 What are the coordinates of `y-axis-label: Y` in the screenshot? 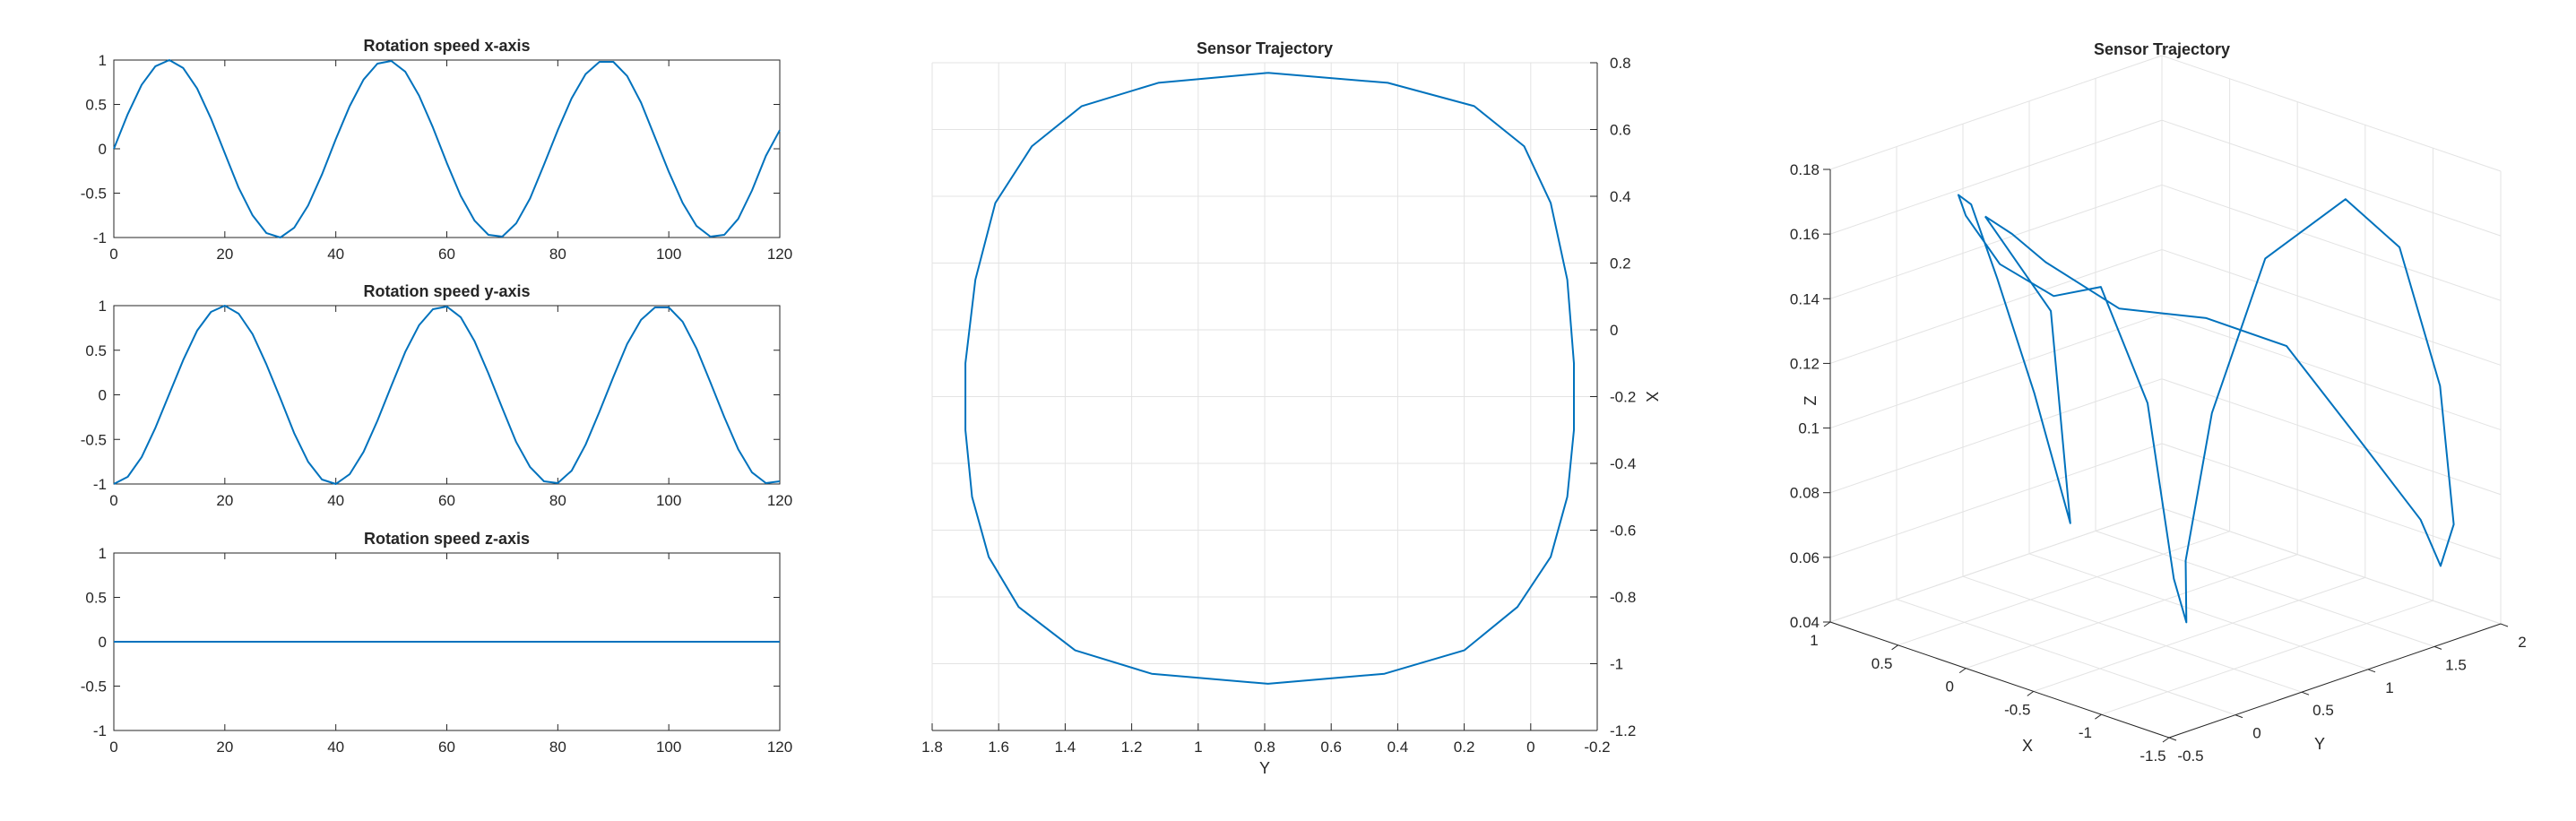 It's located at (2319, 744).